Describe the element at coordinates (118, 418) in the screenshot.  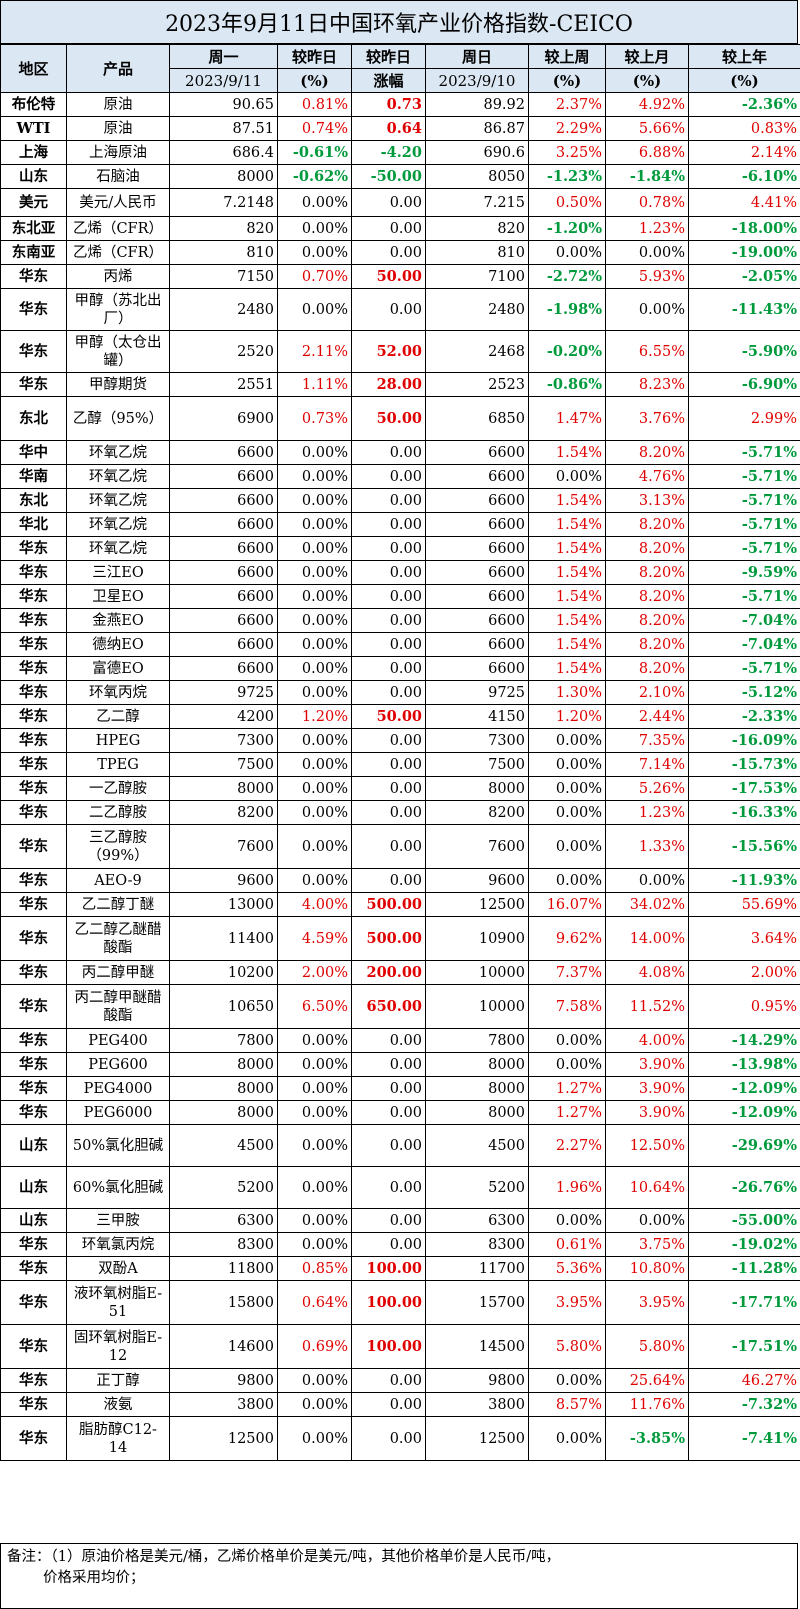
I see `row-product: 乙醇（95%）` at that location.